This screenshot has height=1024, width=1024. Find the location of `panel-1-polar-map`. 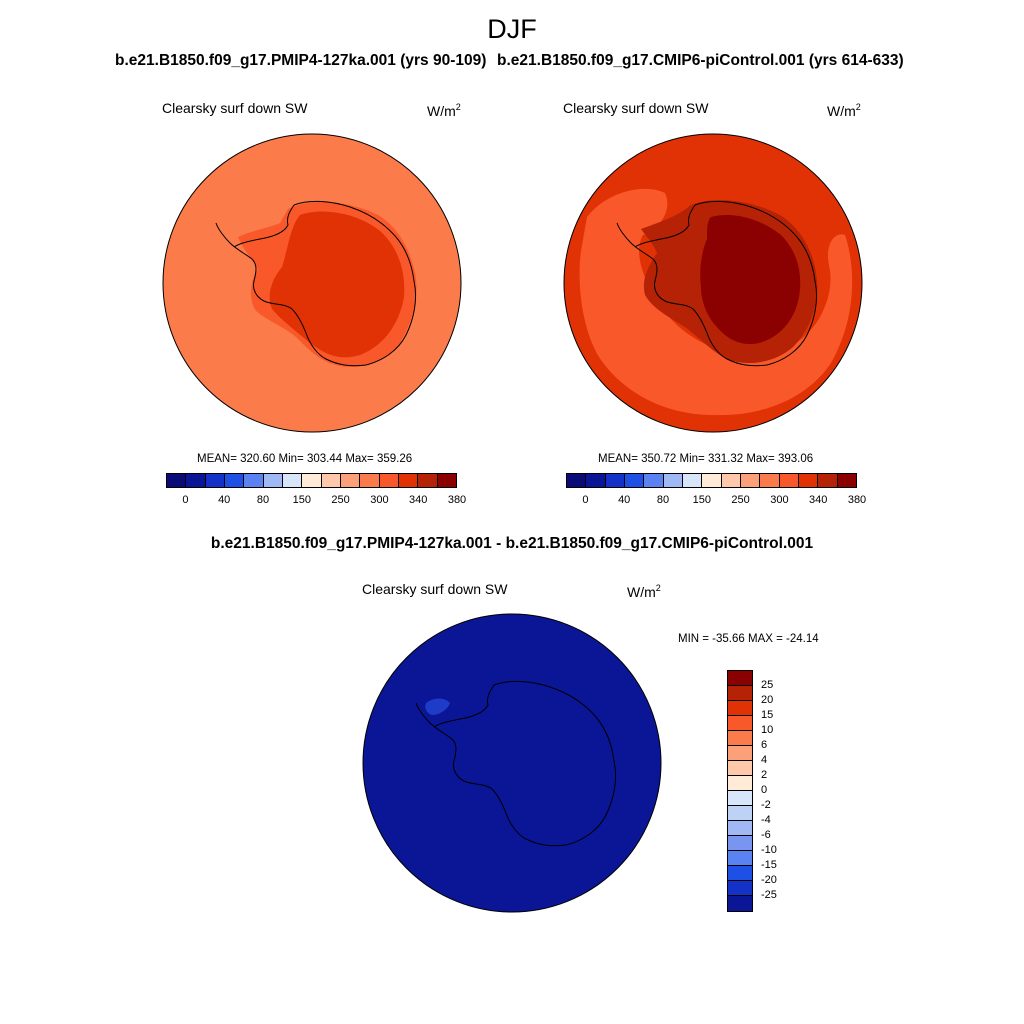

panel-1-polar-map is located at coordinates (312, 283).